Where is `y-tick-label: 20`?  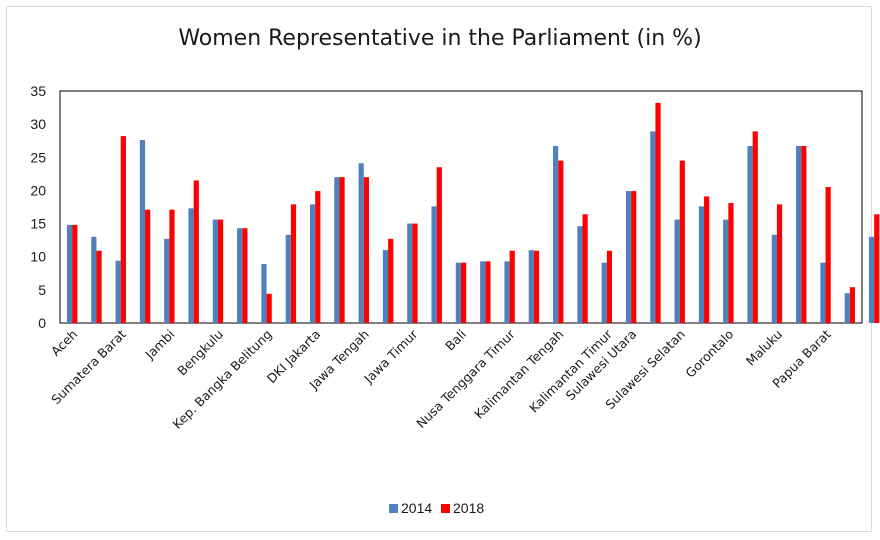 y-tick-label: 20 is located at coordinates (38, 190).